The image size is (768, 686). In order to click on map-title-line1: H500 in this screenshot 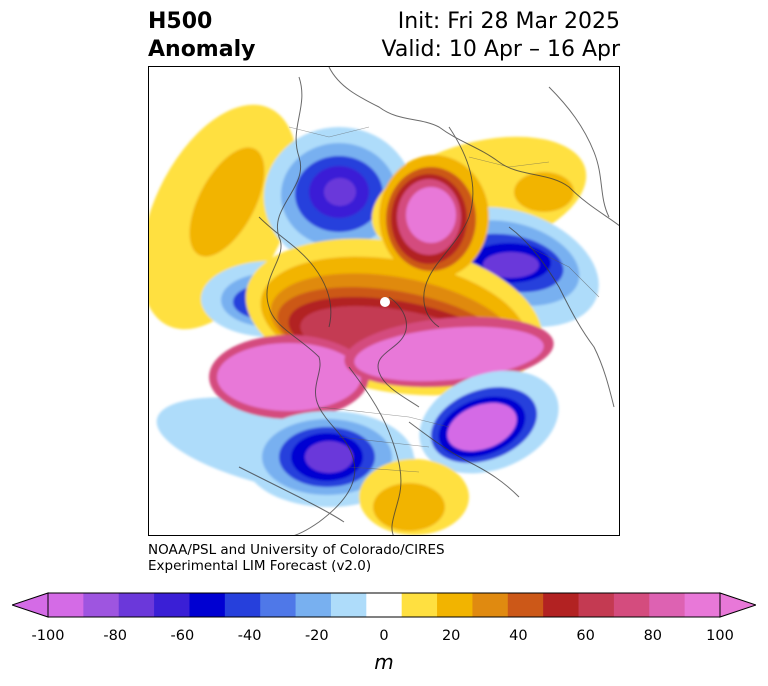, I will do `click(180, 21)`.